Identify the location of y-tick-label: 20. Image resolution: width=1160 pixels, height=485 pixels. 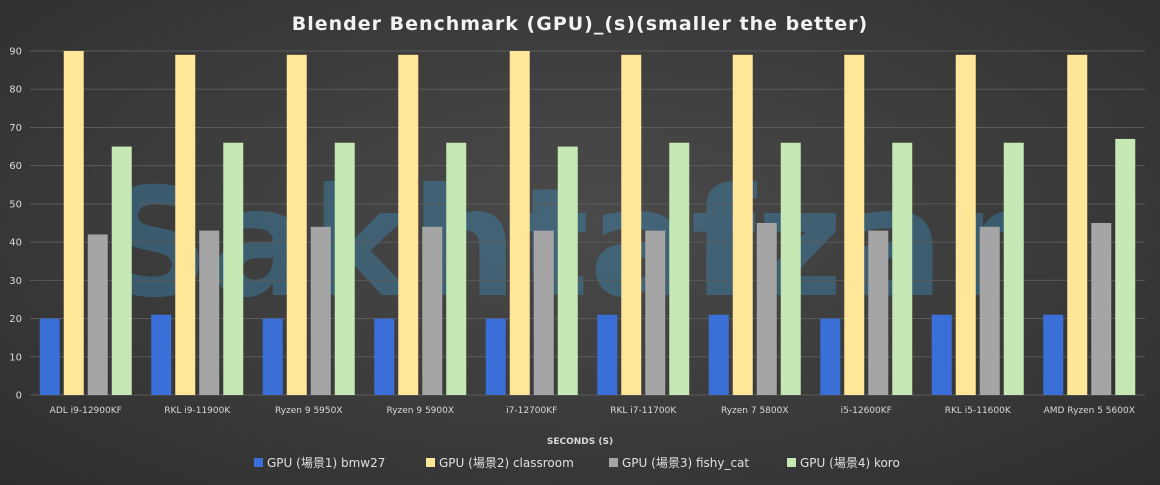
(15, 319).